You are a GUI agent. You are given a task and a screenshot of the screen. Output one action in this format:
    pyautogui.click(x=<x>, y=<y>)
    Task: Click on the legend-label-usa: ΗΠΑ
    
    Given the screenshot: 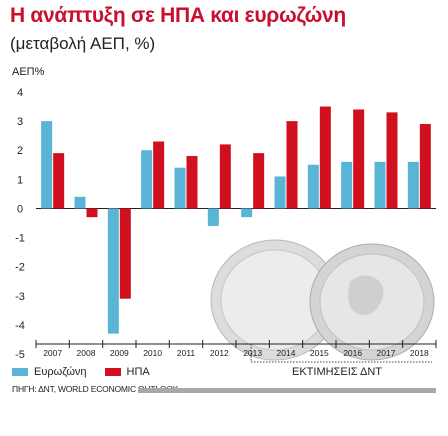 What is the action you would take?
    pyautogui.click(x=138, y=372)
    